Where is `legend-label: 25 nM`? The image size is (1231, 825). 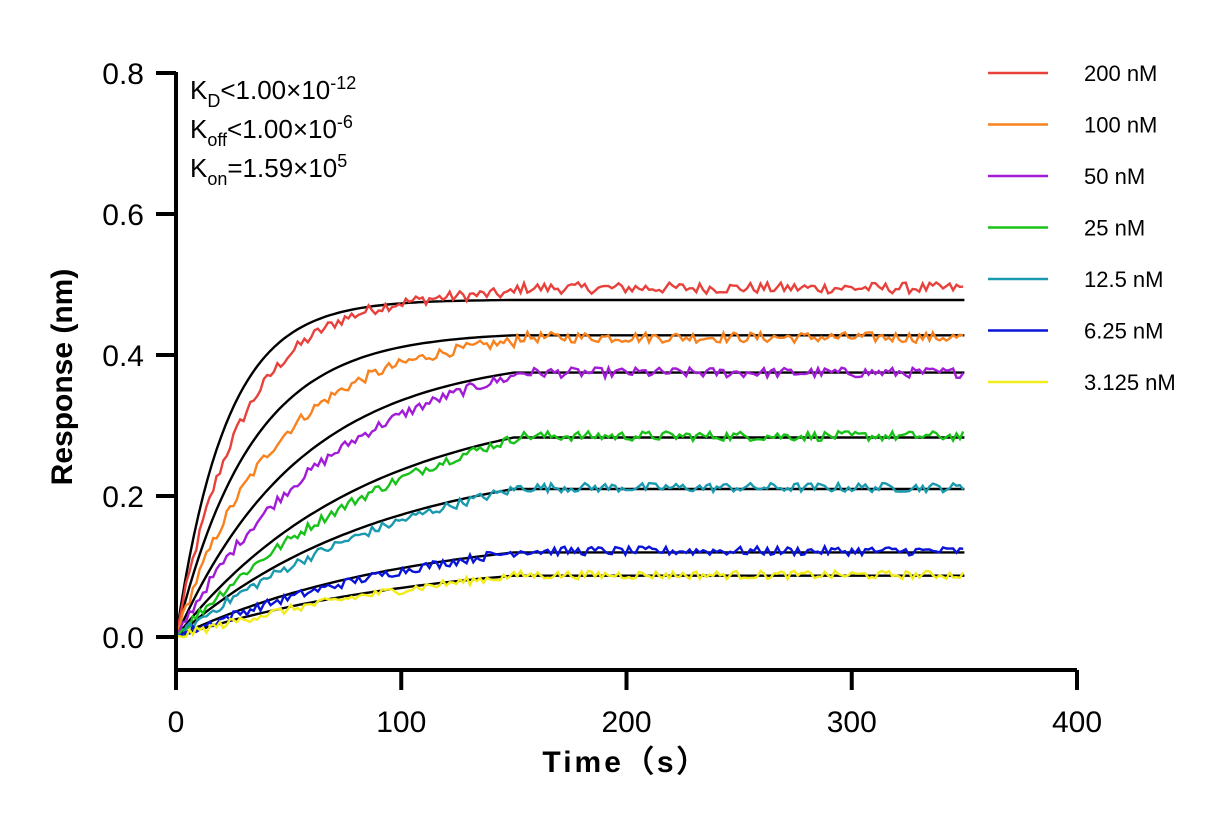 legend-label: 25 nM is located at coordinates (1114, 228).